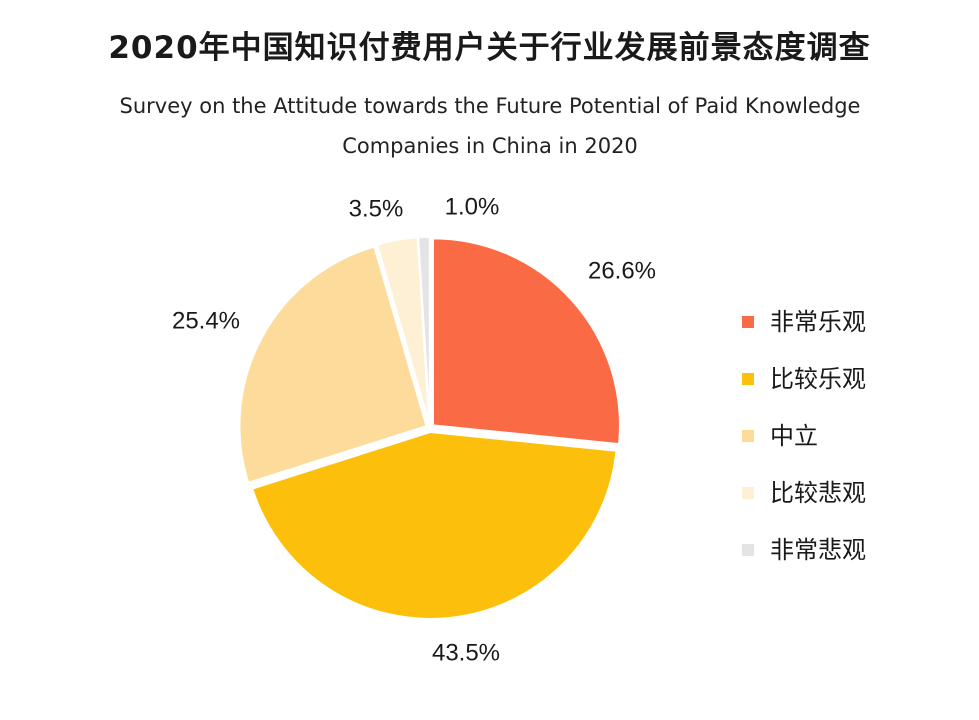 The height and width of the screenshot is (720, 979). Describe the element at coordinates (472, 206) in the screenshot. I see `slice-value-label: 1.0%` at that location.